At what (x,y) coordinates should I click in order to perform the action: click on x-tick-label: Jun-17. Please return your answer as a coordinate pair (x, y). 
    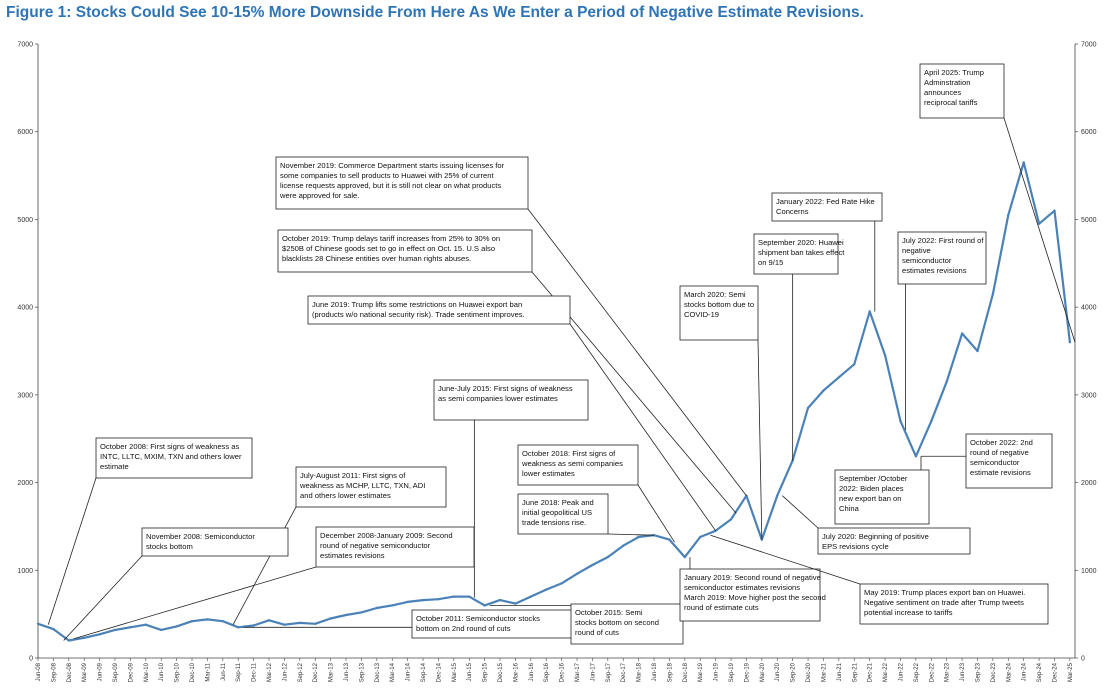
    Looking at the image, I should click on (593, 671).